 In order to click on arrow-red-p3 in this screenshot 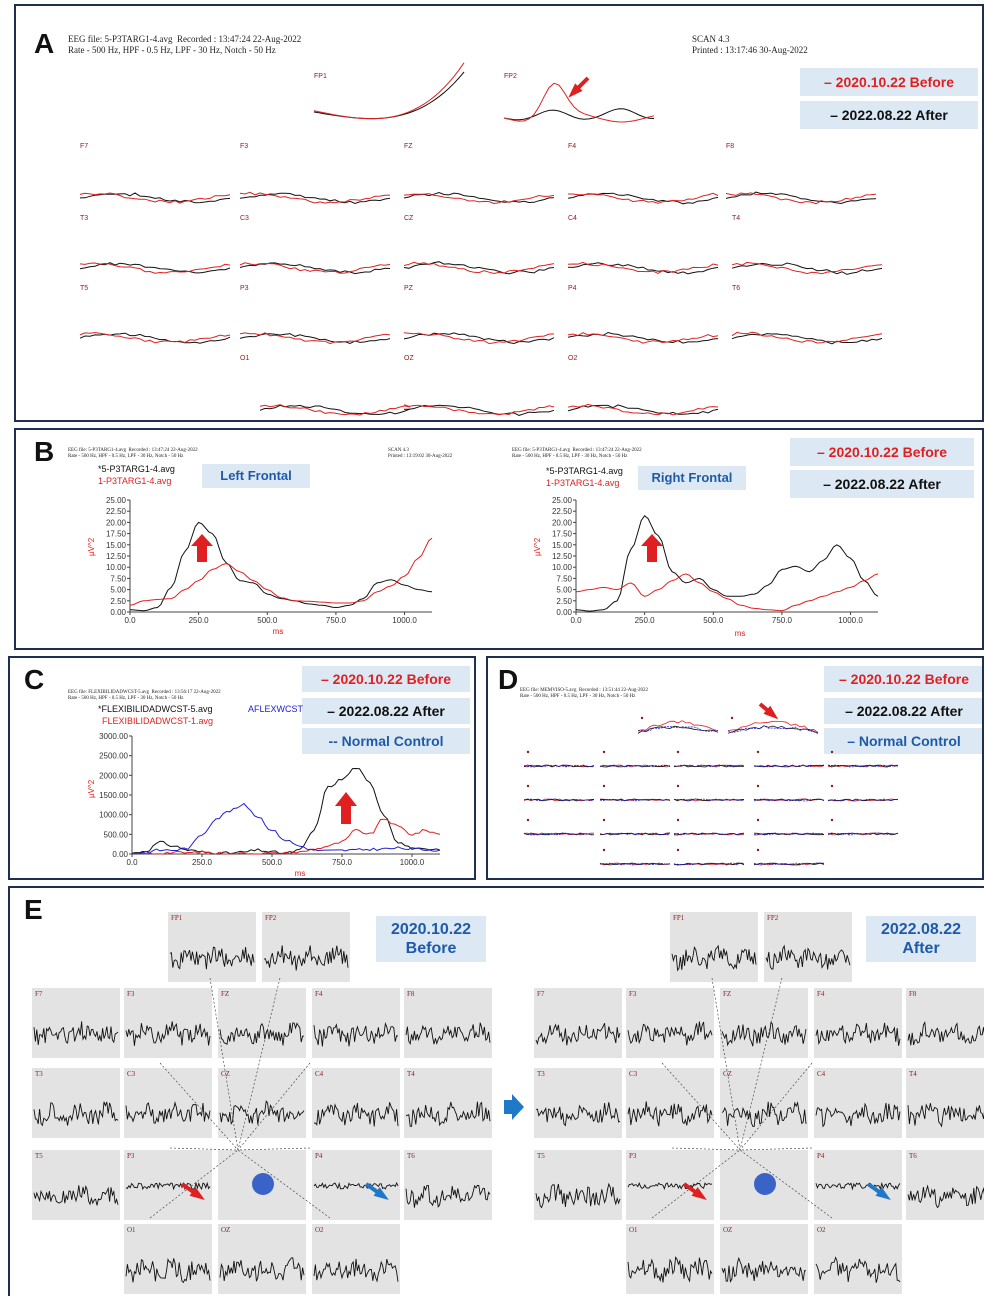, I will do `click(192, 1191)`.